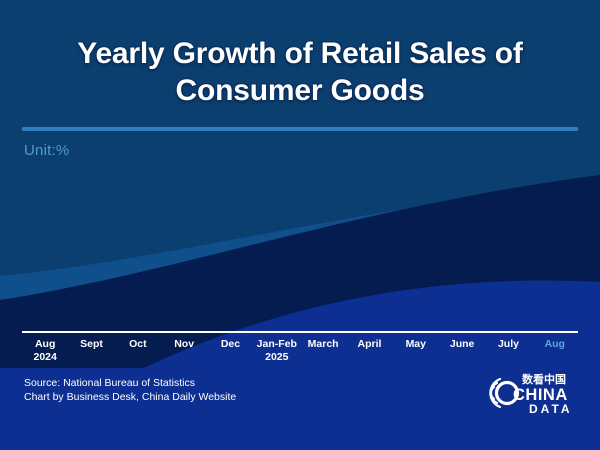 The image size is (600, 450). Describe the element at coordinates (508, 344) in the screenshot. I see `x-axis-tick-label: July` at that location.